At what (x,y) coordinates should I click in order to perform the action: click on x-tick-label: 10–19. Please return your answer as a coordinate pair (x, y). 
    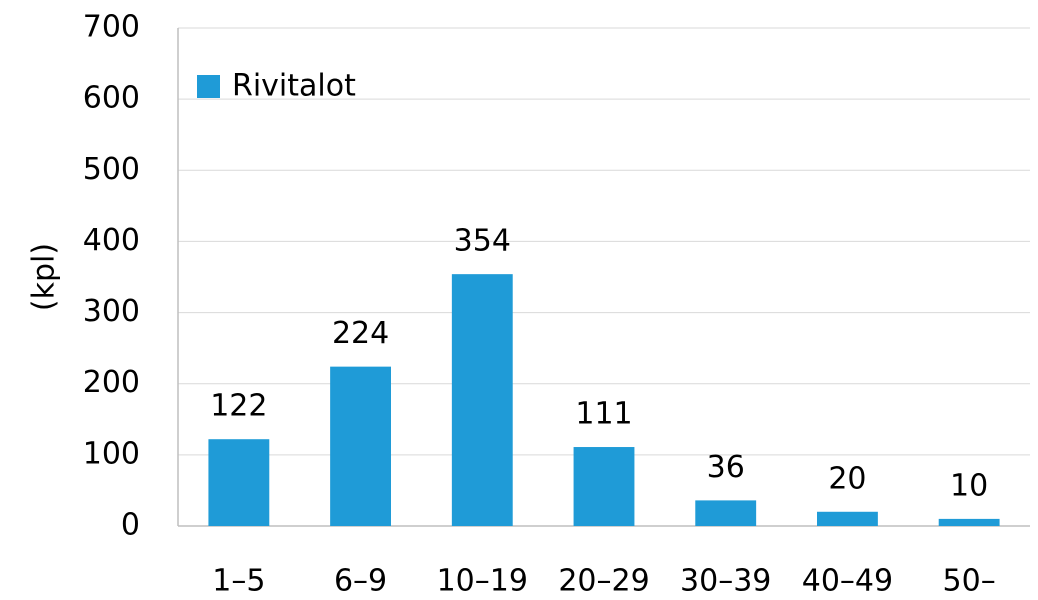
    Looking at the image, I should click on (482, 581).